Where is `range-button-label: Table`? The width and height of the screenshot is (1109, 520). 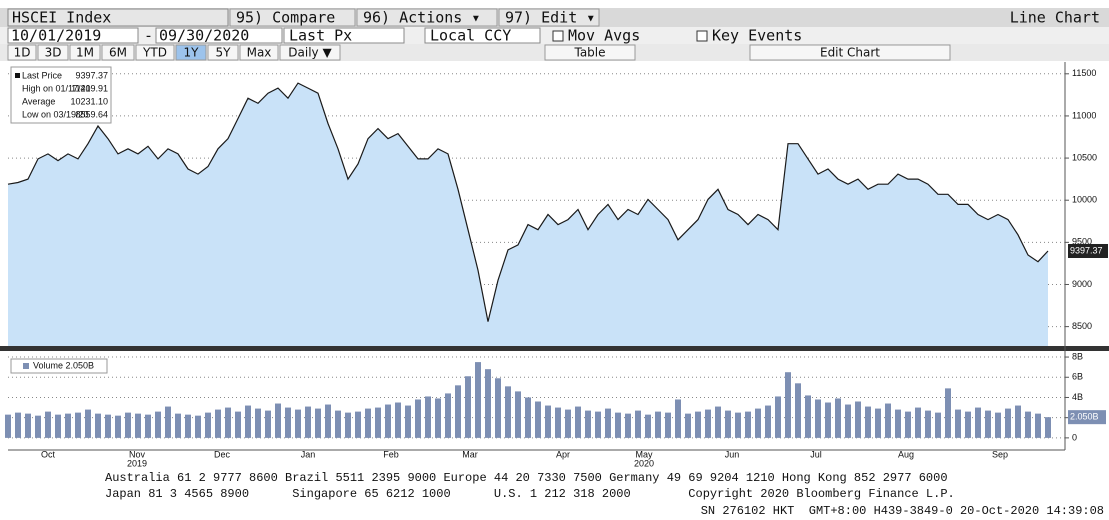 range-button-label: Table is located at coordinates (589, 53).